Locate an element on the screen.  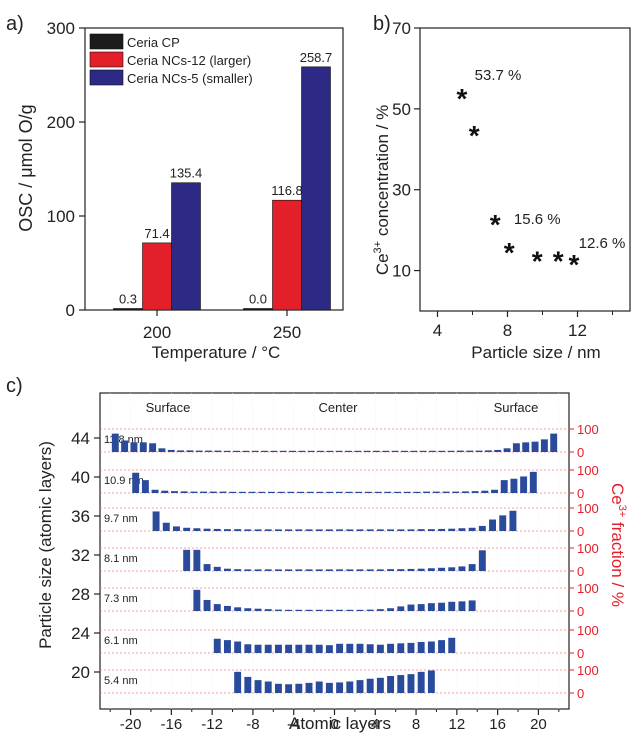
panel-c-x-tick-label: -16 is located at coordinates (172, 724).